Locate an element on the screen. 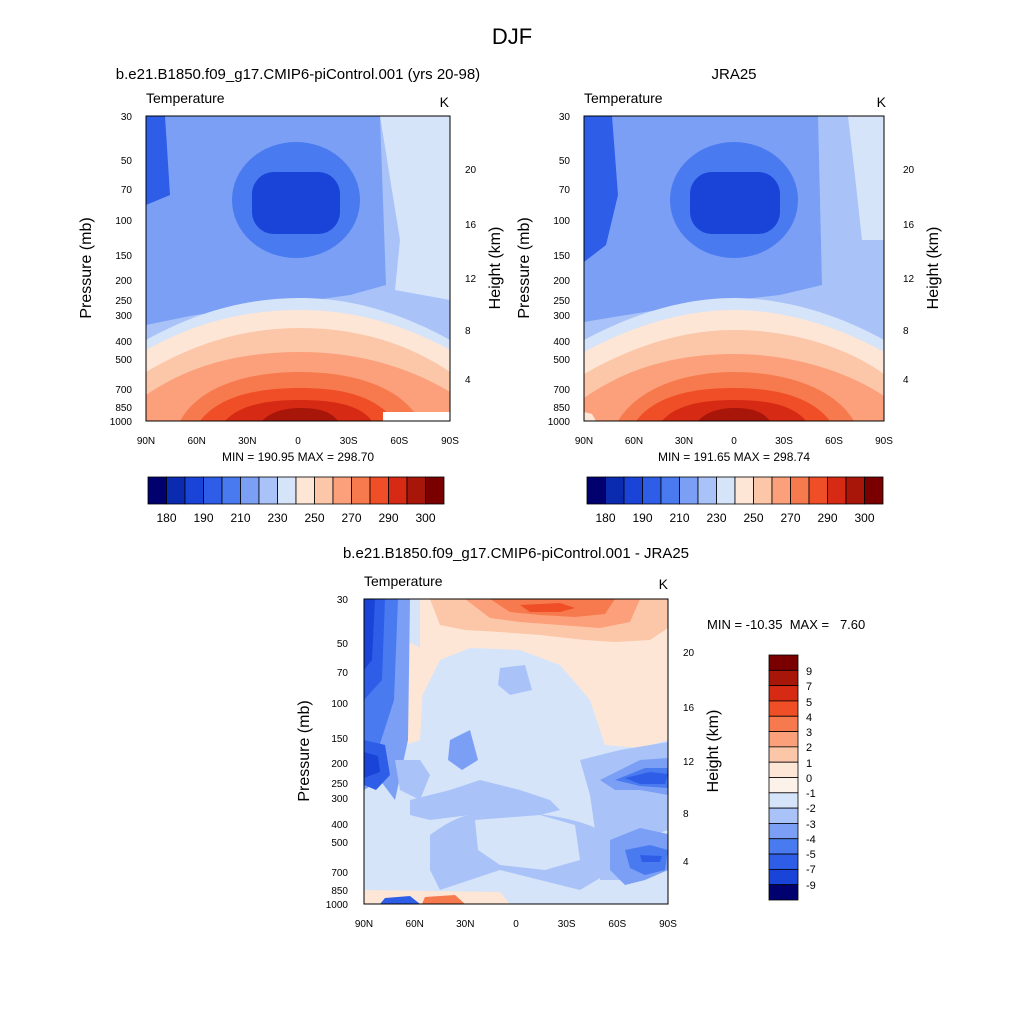 The image size is (1024, 1024). colorbar-label: -1 is located at coordinates (811, 794).